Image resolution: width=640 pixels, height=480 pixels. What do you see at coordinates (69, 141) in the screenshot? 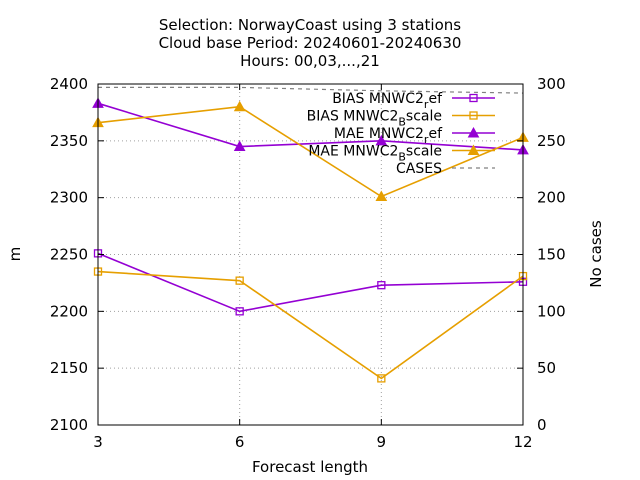
I see `y-tick-label: 2350` at bounding box center [69, 141].